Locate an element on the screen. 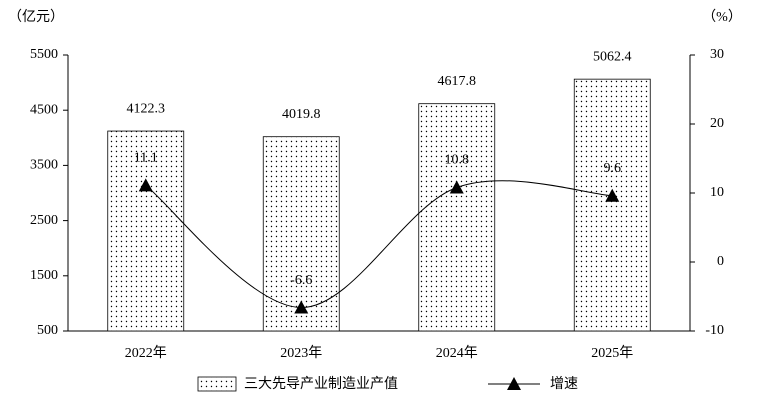 The image size is (762, 407). x-tick-label: 2022年 is located at coordinates (146, 353).